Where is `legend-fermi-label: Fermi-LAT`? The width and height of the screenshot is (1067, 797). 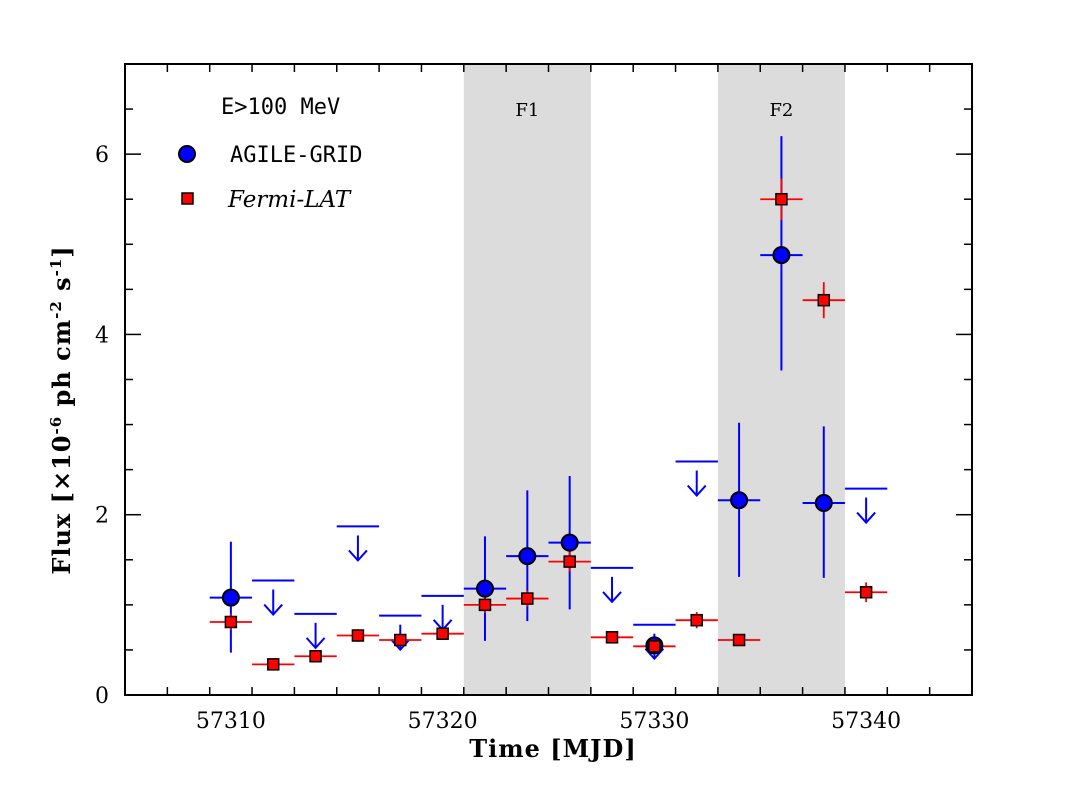
legend-fermi-label: Fermi-LAT is located at coordinates (289, 200).